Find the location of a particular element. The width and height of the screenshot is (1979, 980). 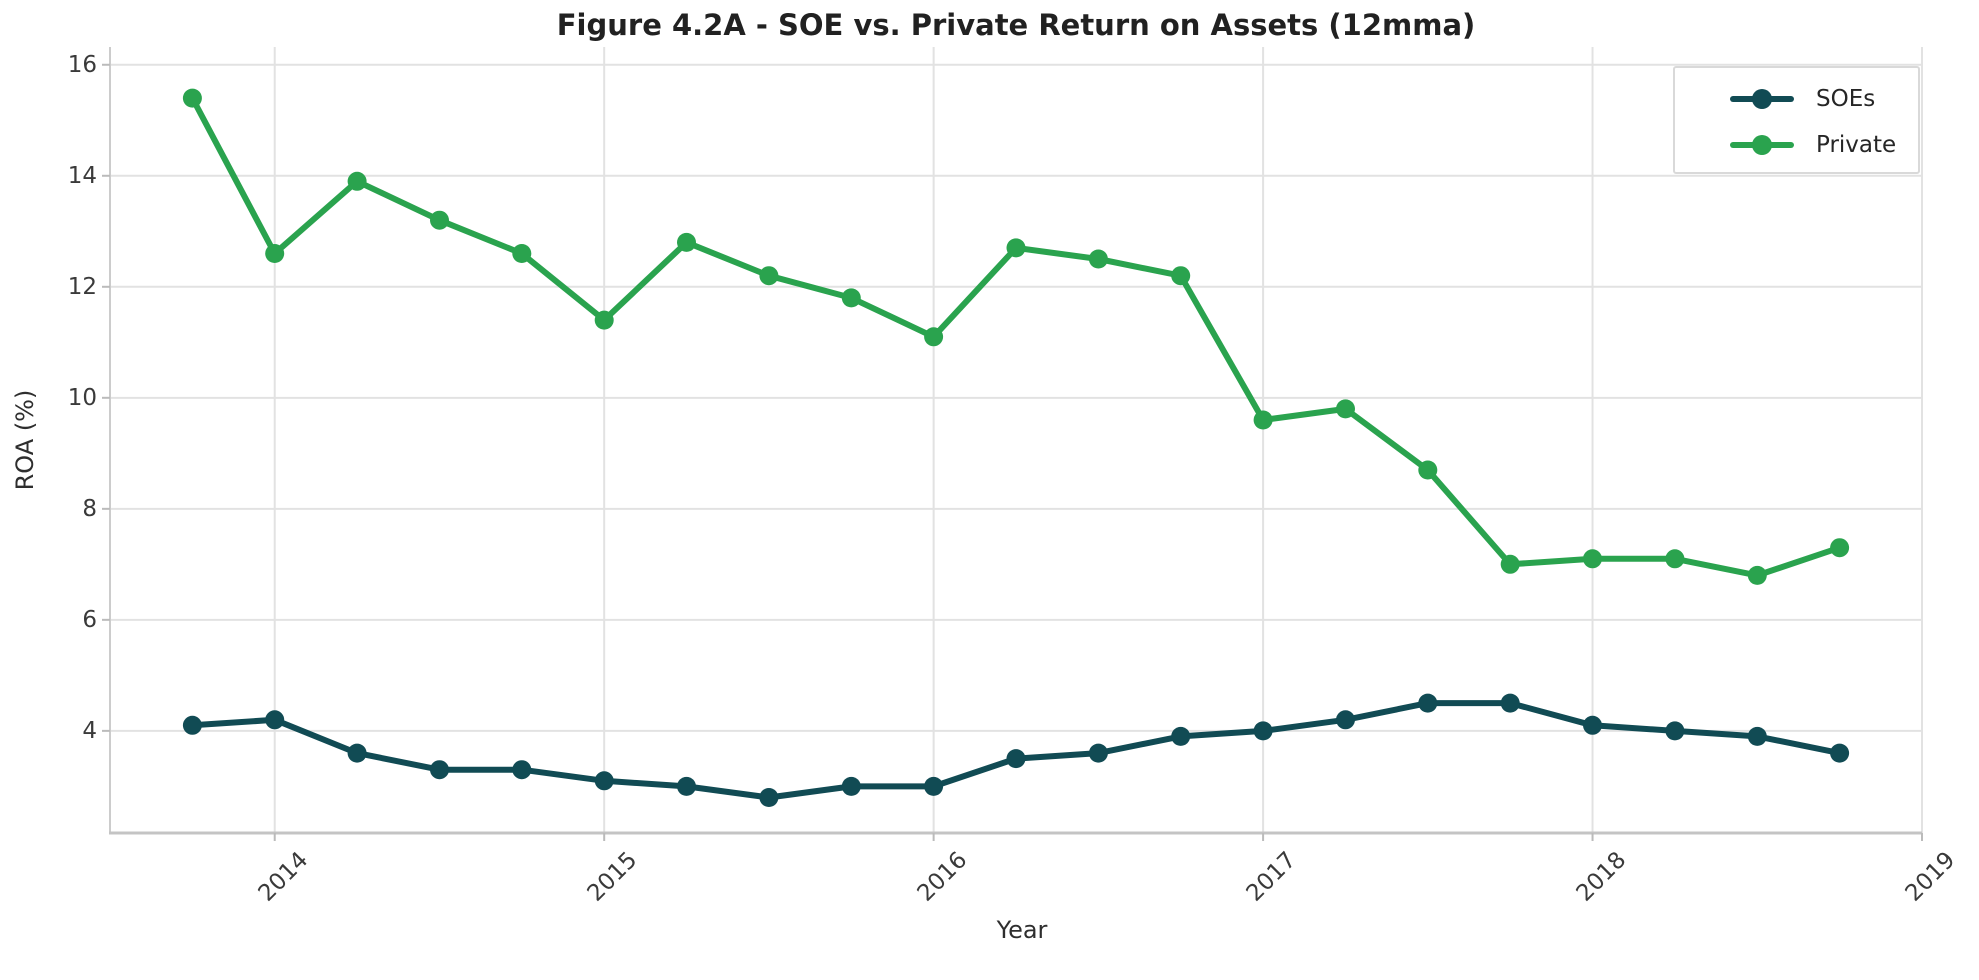

y-tick-label: 14 is located at coordinates (82, 175).